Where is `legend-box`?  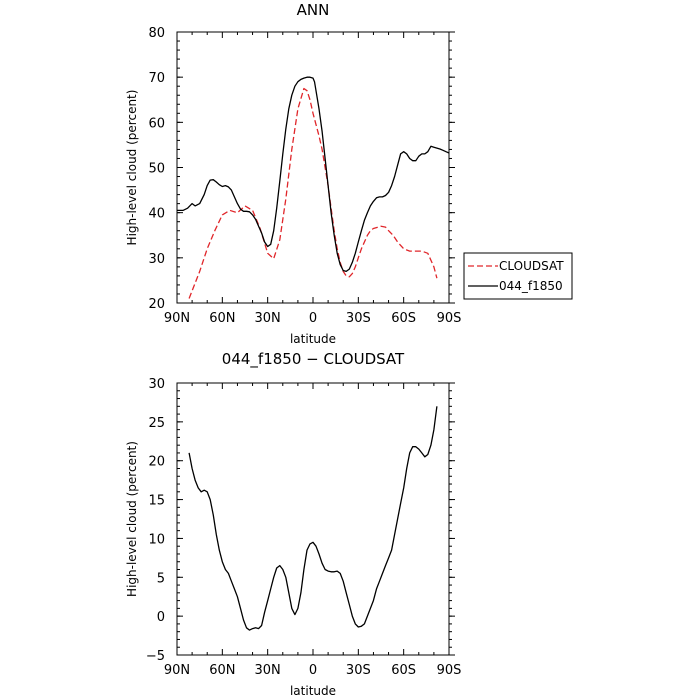
legend-box is located at coordinates (518, 276).